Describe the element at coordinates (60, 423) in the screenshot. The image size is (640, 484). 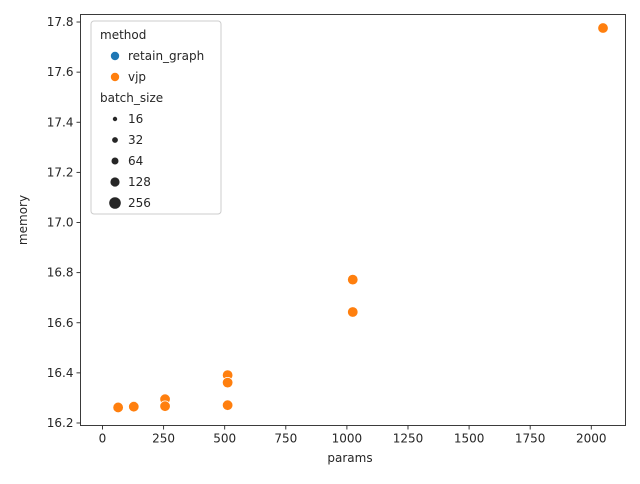
I see `y-tick-label: 16.2` at that location.